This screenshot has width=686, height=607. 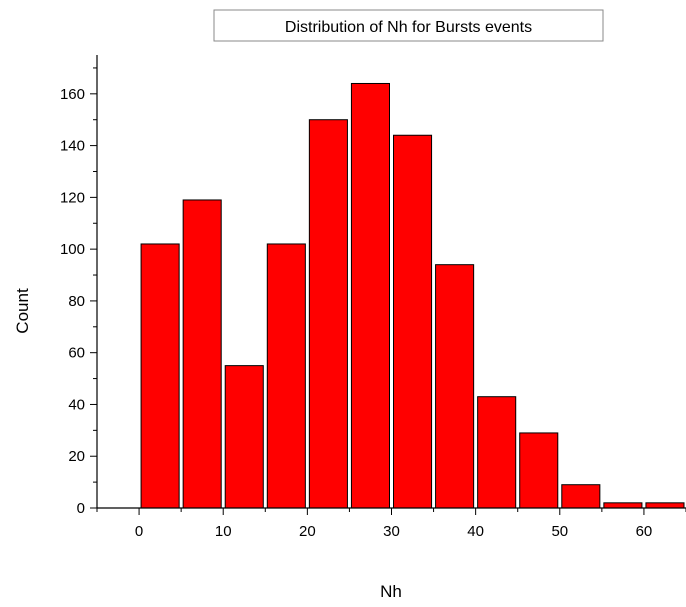 What do you see at coordinates (76, 301) in the screenshot?
I see `y-tick-label: 80` at bounding box center [76, 301].